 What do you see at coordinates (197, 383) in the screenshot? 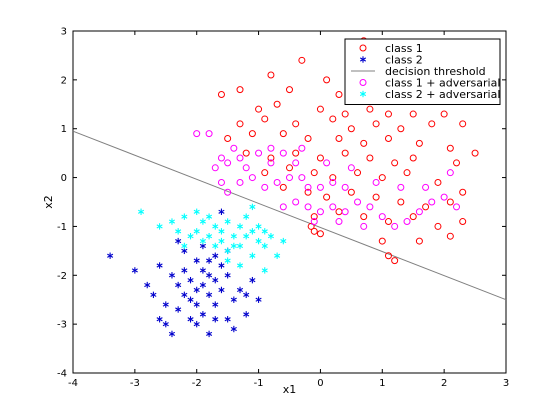
I see `x-tick-label: -2` at bounding box center [197, 383].